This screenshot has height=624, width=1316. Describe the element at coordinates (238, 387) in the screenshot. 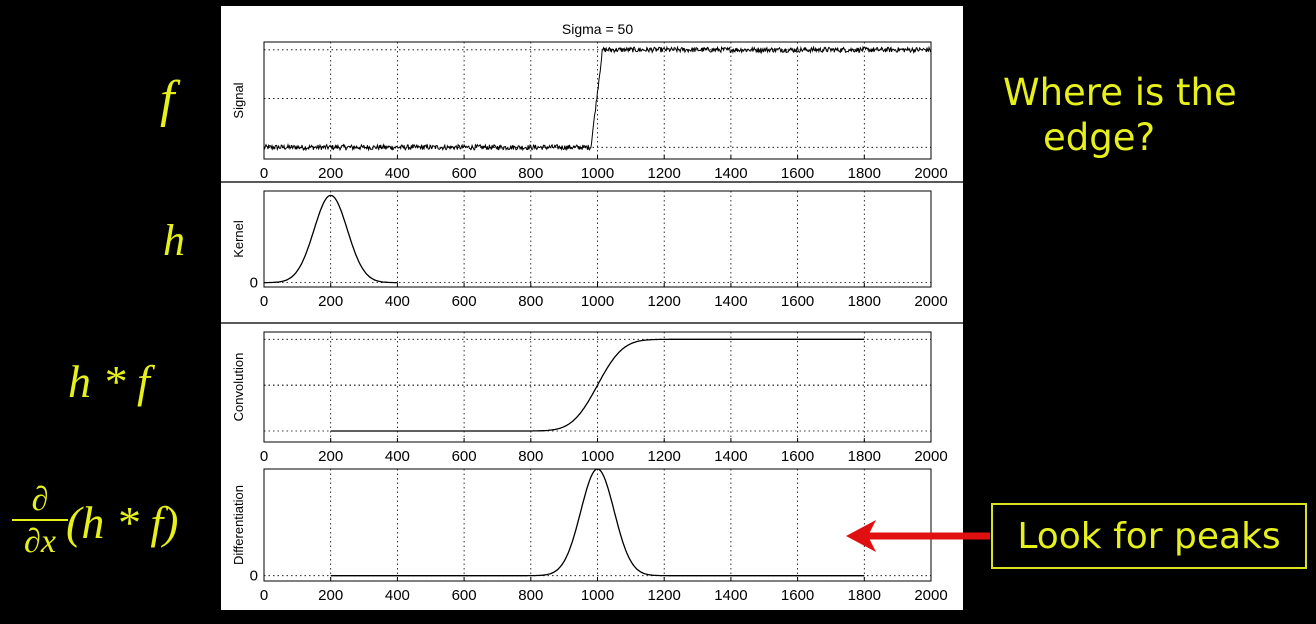

I see `y-axis-label: Convolution` at that location.